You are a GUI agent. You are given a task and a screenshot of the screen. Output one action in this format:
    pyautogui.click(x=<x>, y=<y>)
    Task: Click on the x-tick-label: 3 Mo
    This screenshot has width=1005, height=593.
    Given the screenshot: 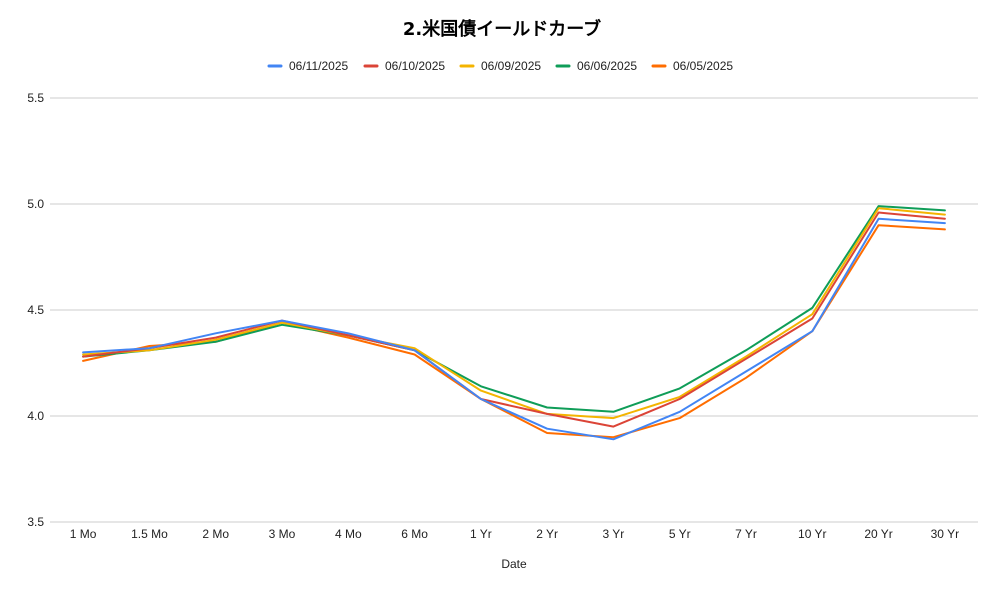 What is the action you would take?
    pyautogui.click(x=282, y=534)
    